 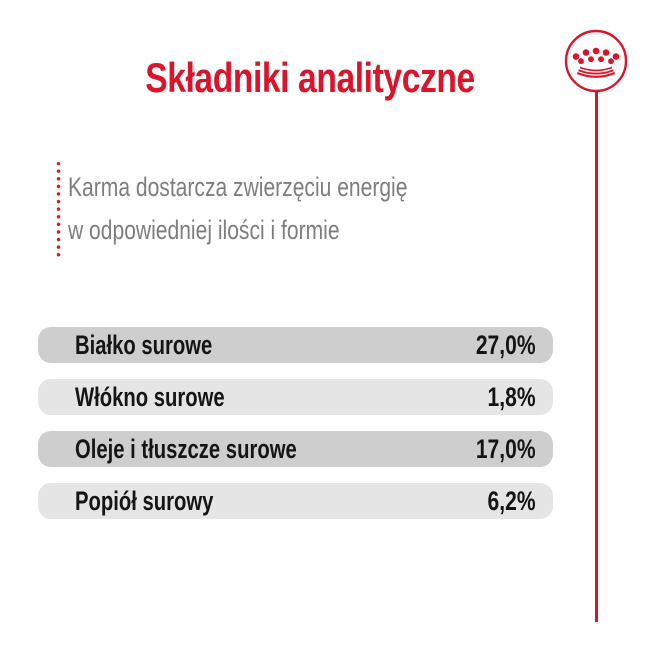 I want to click on vertical-divider-line, so click(x=596, y=356).